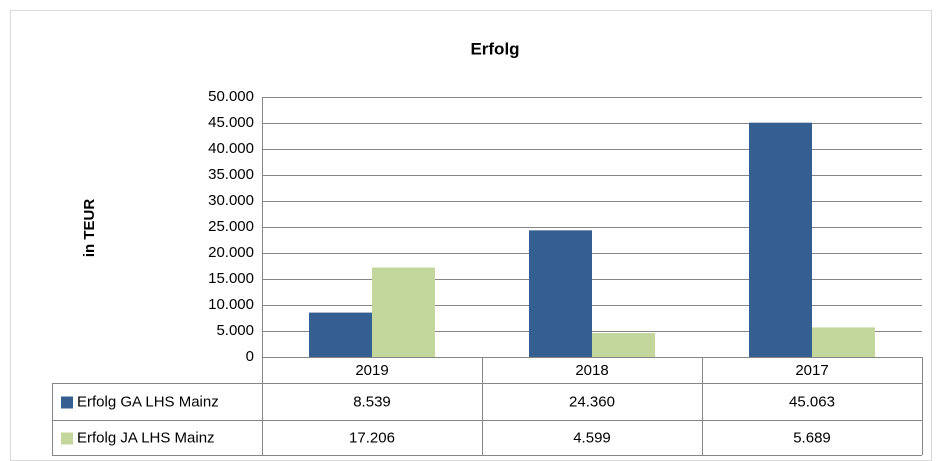 The image size is (942, 461). Describe the element at coordinates (231, 252) in the screenshot. I see `y-tick-label: 20.000` at that location.